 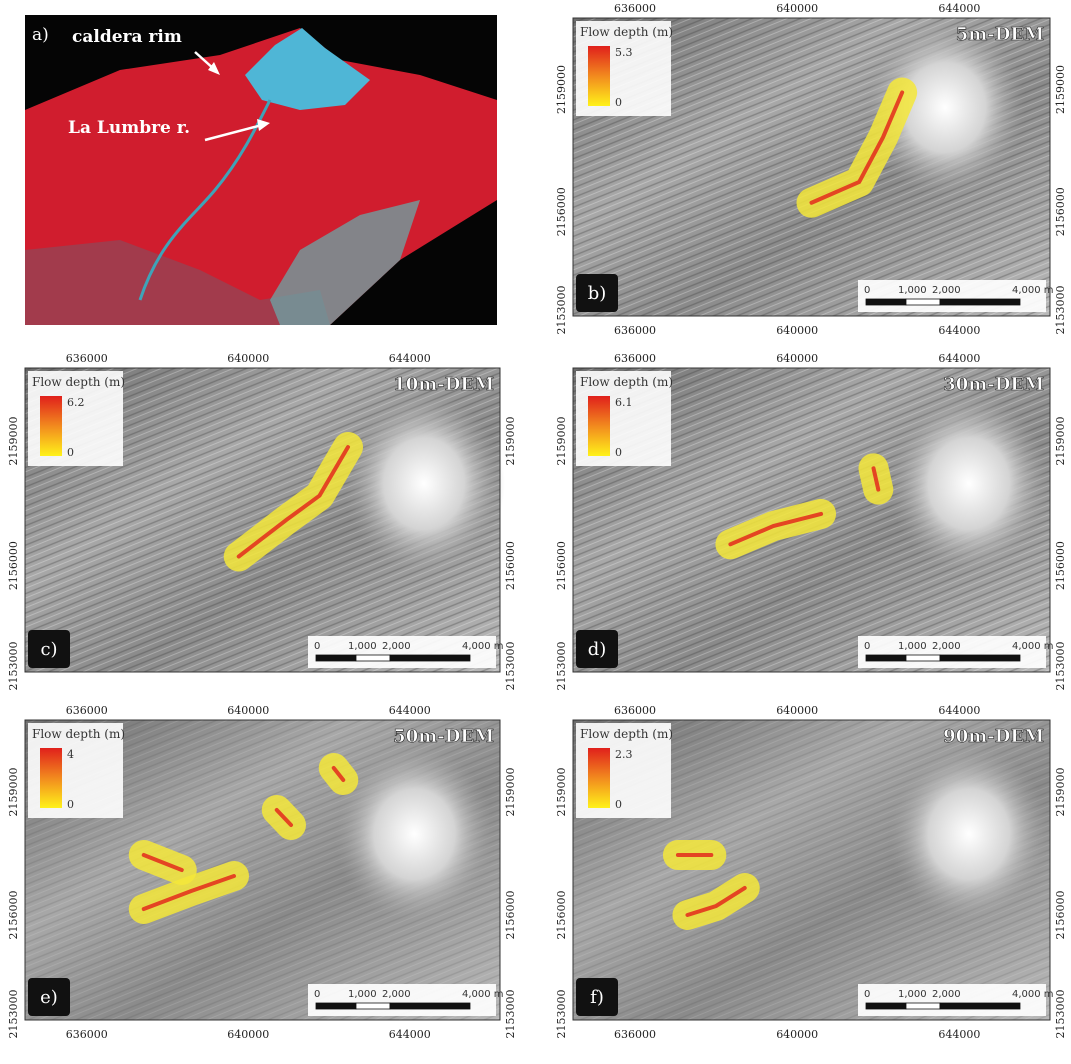 What do you see at coordinates (205, 200) in the screenshot?
I see `river` at bounding box center [205, 200].